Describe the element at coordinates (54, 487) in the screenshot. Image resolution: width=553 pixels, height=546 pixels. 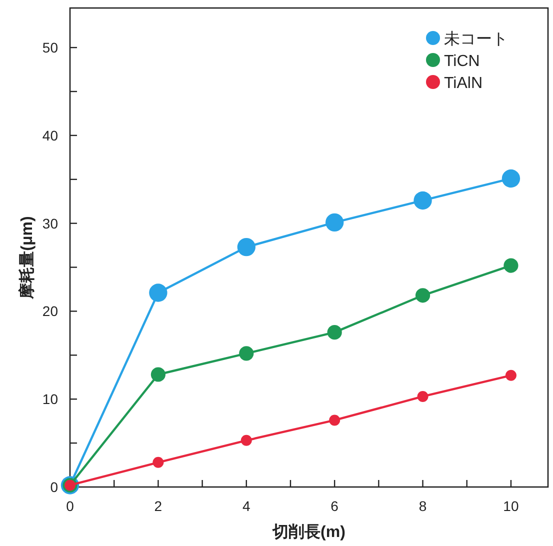
I see `y-tick-label: 0` at that location.